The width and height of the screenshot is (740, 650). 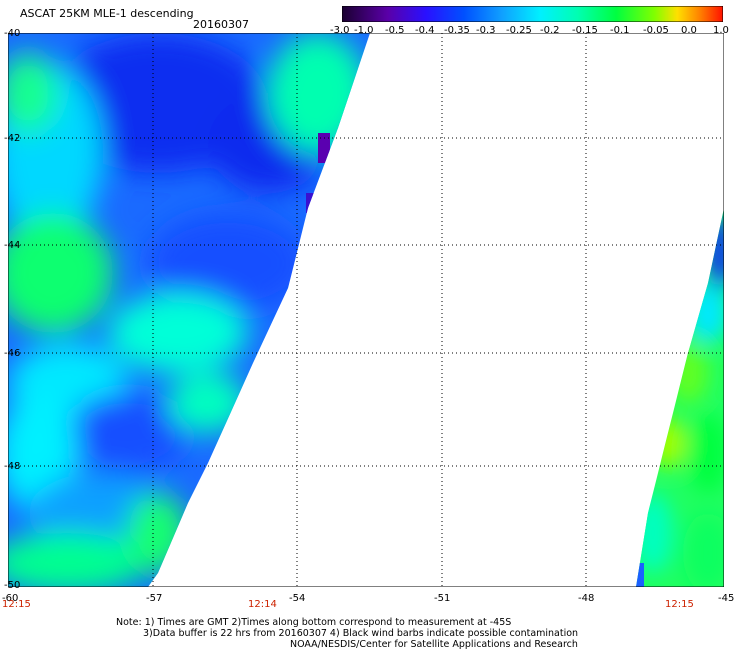 What do you see at coordinates (585, 30) in the screenshot?
I see `colorbar-label: -0.15` at bounding box center [585, 30].